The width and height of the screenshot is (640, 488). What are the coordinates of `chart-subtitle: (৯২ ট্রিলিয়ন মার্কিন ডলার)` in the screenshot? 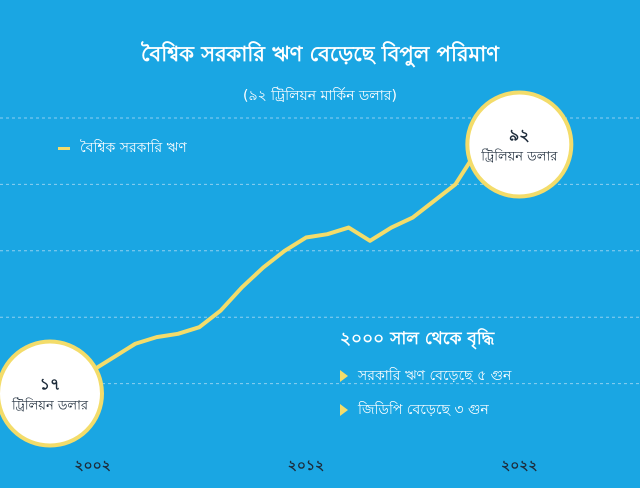 It's located at (320, 96).